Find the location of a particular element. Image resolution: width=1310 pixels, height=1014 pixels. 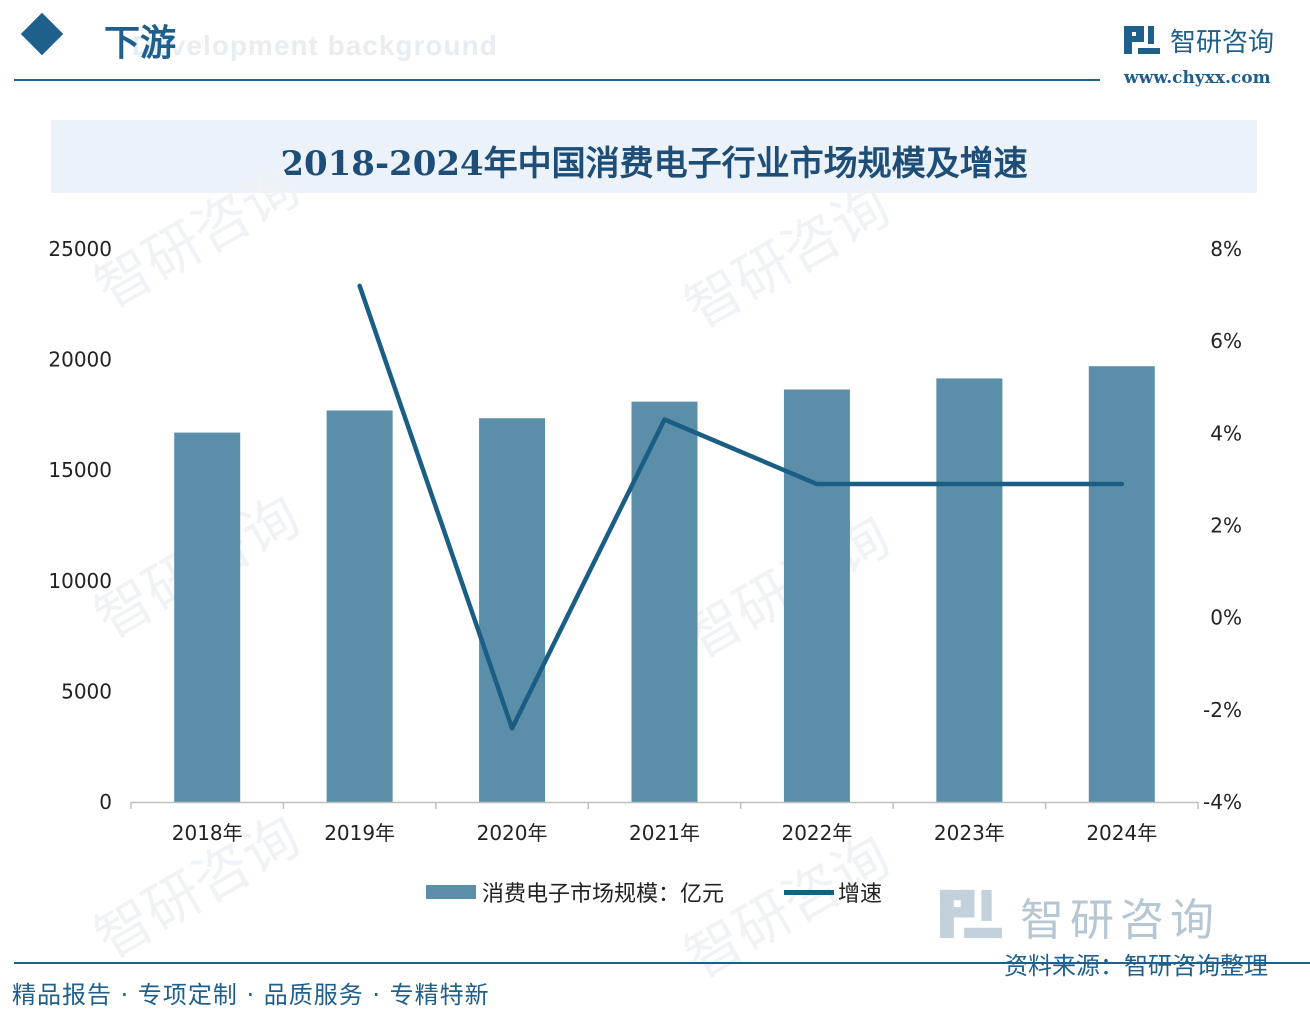

x-tick-label: 2020年 is located at coordinates (512, 833).